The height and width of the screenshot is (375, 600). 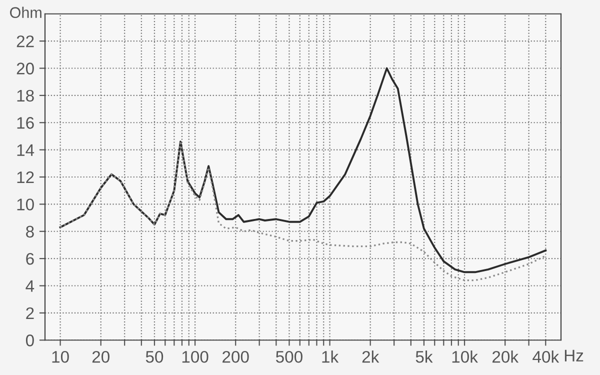 I want to click on x-tick-label: 100, so click(x=195, y=356).